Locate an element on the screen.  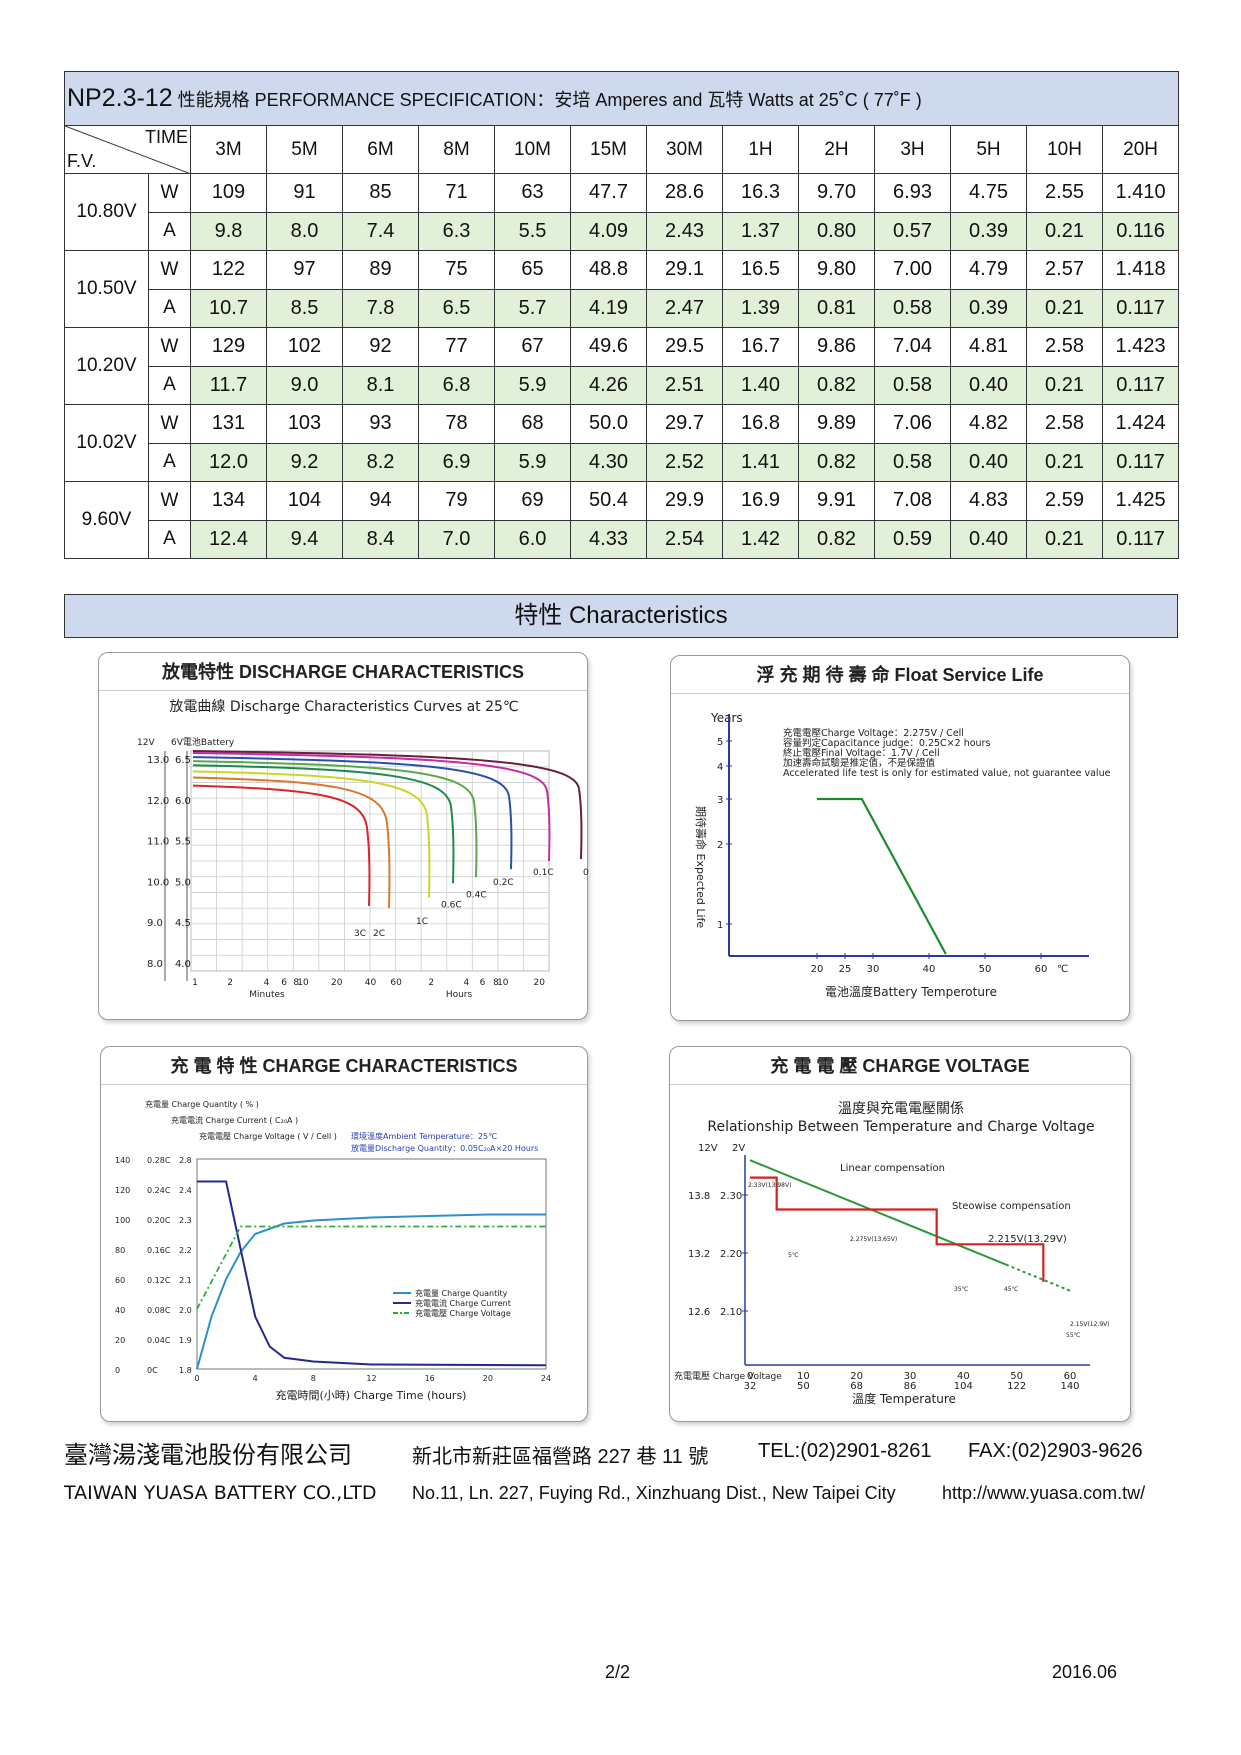
y-tick-qty: 0 is located at coordinates (117, 1370).